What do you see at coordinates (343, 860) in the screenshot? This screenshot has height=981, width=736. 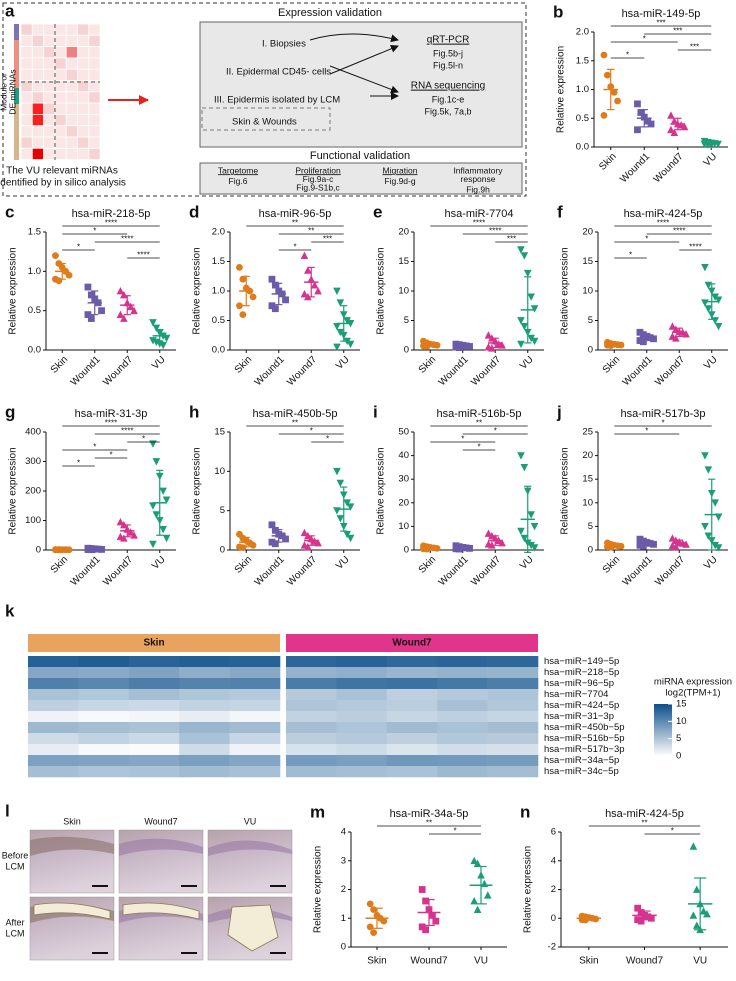 I see `y-tick-label: 3` at bounding box center [343, 860].